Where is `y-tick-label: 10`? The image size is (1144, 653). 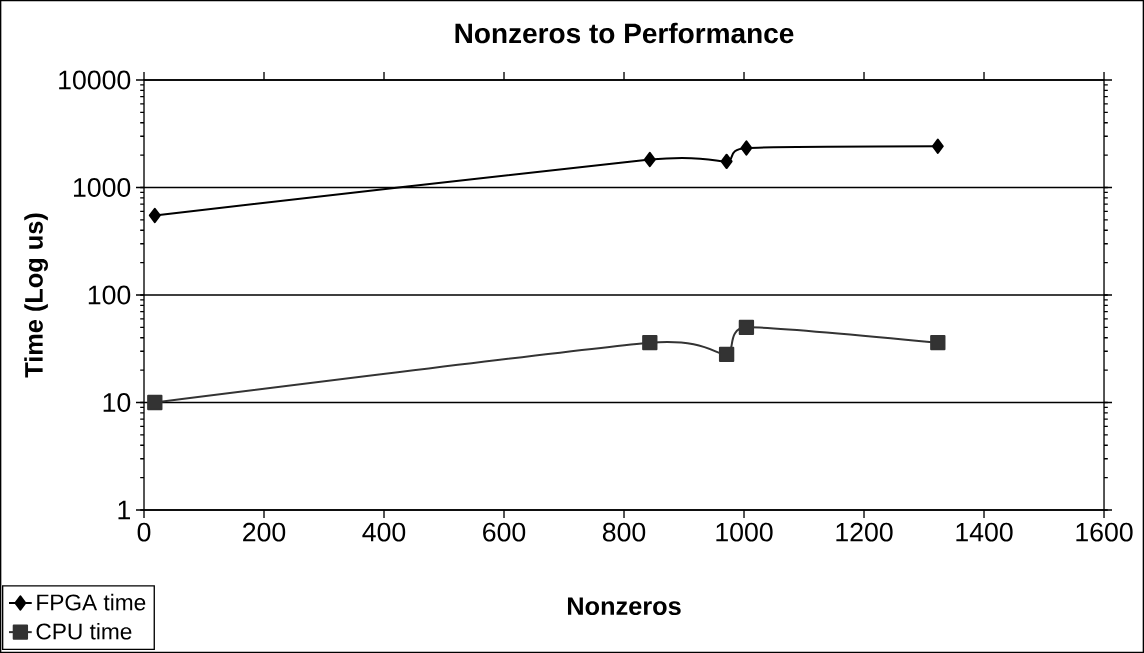 y-tick-label: 10 is located at coordinates (117, 402).